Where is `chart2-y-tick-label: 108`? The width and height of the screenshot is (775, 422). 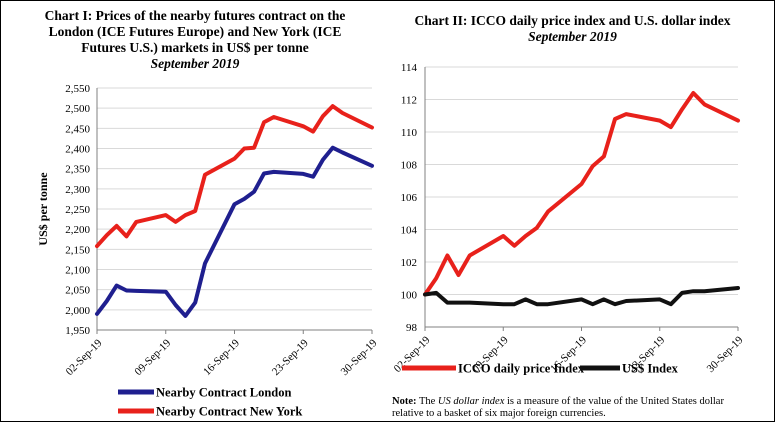
chart2-y-tick-label: 108 is located at coordinates (409, 166).